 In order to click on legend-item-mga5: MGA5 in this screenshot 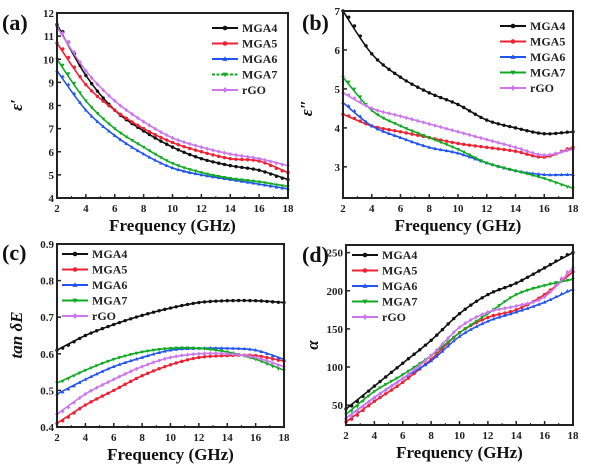, I will do `click(94, 270)`.